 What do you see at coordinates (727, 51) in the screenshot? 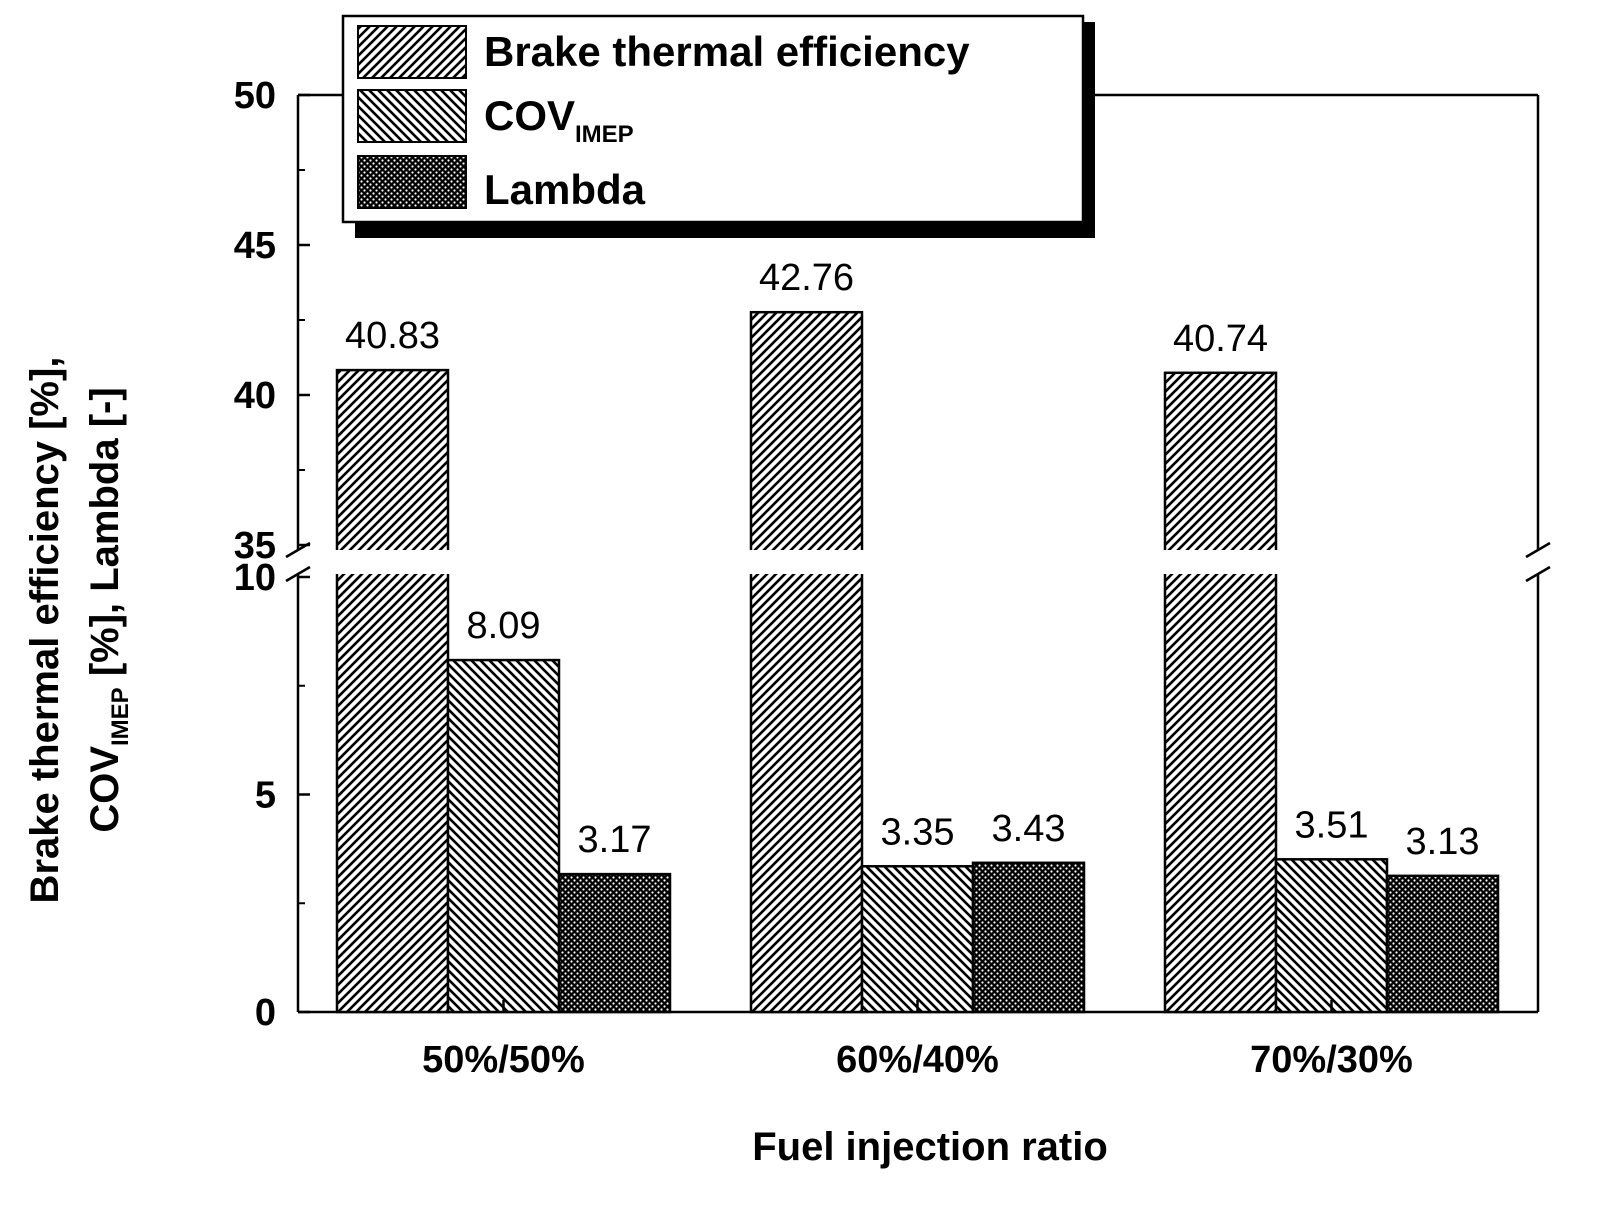
I see `legend-label-bte: Brake thermal efficiency` at bounding box center [727, 51].